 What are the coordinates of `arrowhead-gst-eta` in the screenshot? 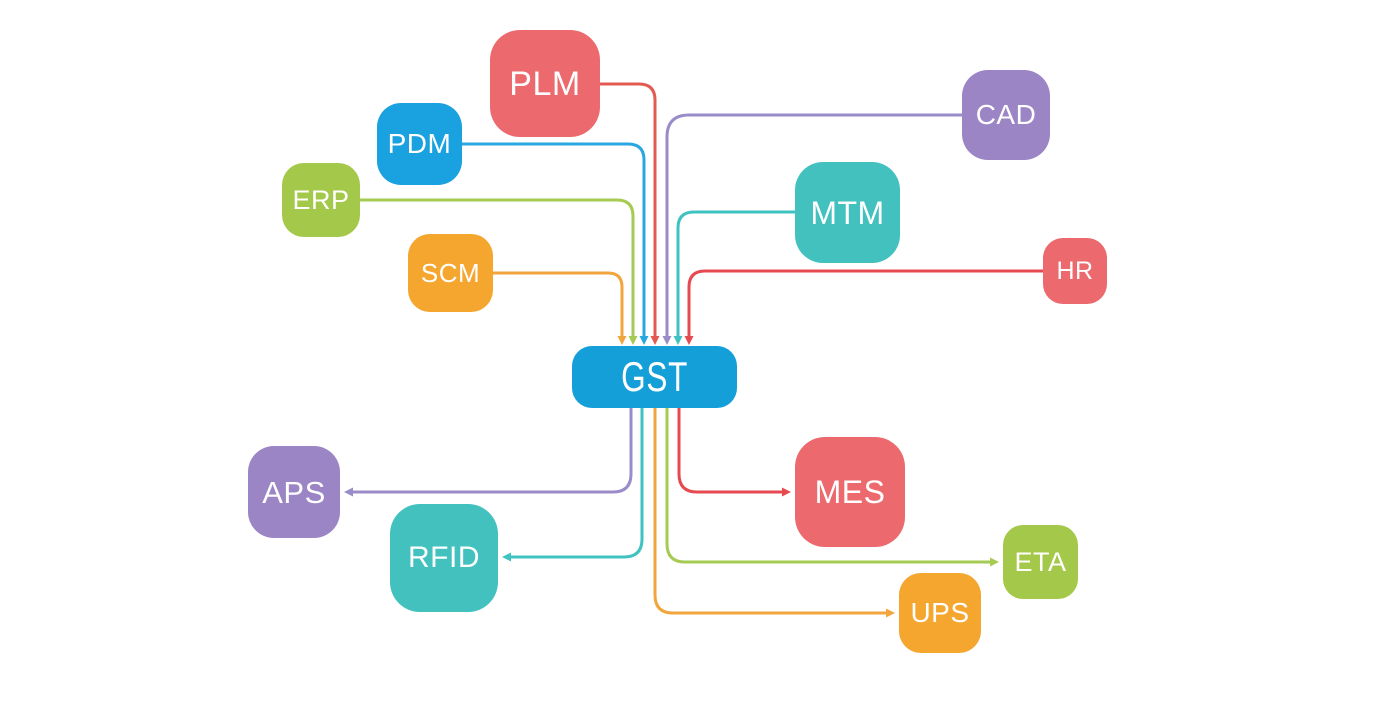 It's located at (994, 562).